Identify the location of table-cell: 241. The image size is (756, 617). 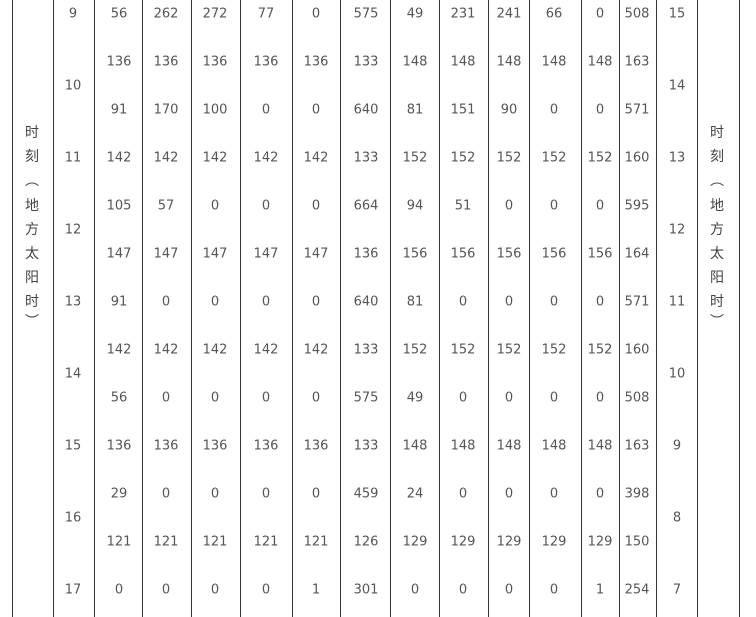
(509, 14).